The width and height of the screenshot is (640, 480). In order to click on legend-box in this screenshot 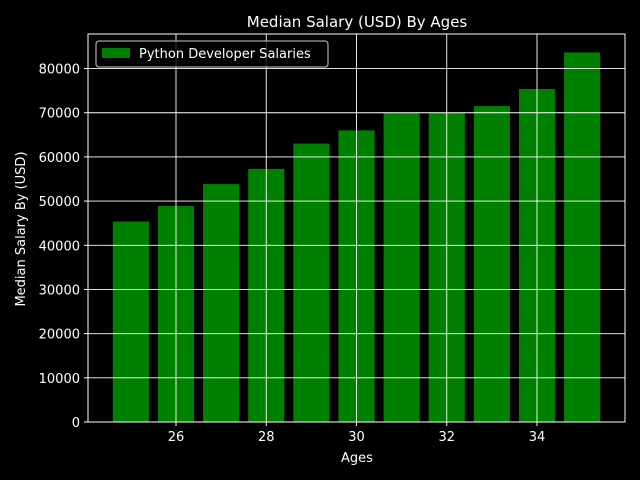, I will do `click(212, 54)`.